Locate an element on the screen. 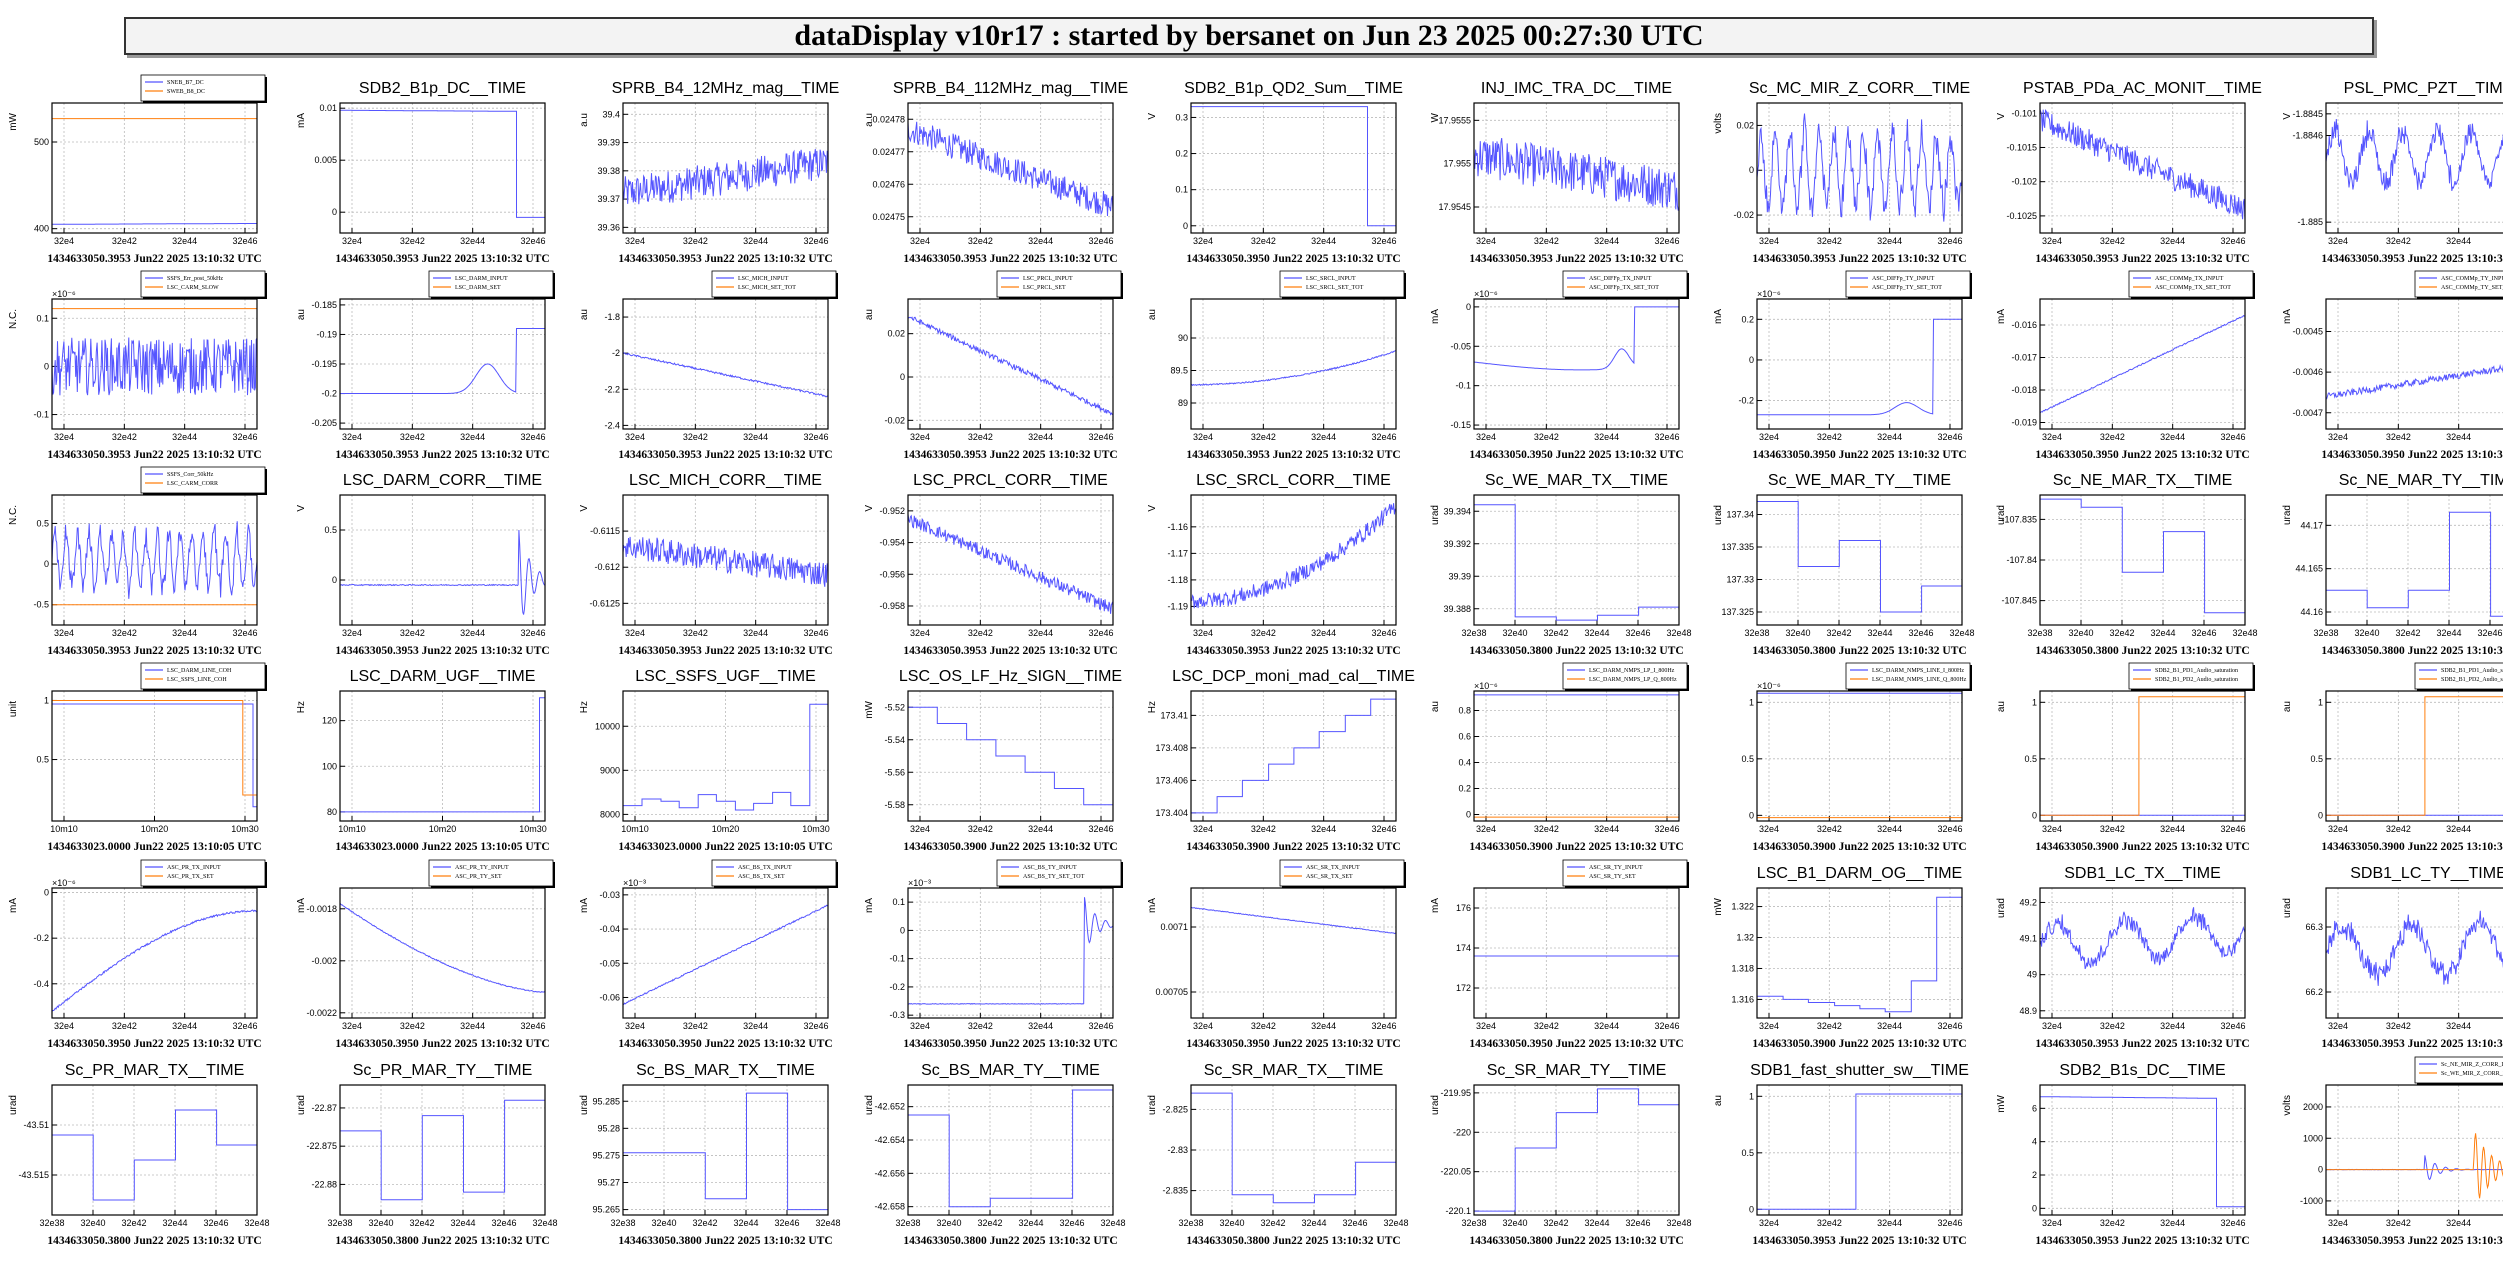 This screenshot has height=1261, width=2503. legend-entry: LSC_SRCL_INPUT is located at coordinates (1331, 279).